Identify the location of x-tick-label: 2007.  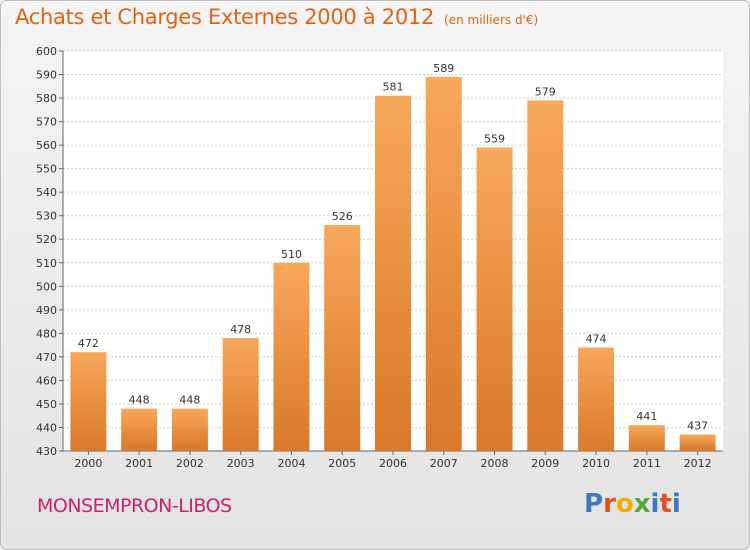
(444, 463).